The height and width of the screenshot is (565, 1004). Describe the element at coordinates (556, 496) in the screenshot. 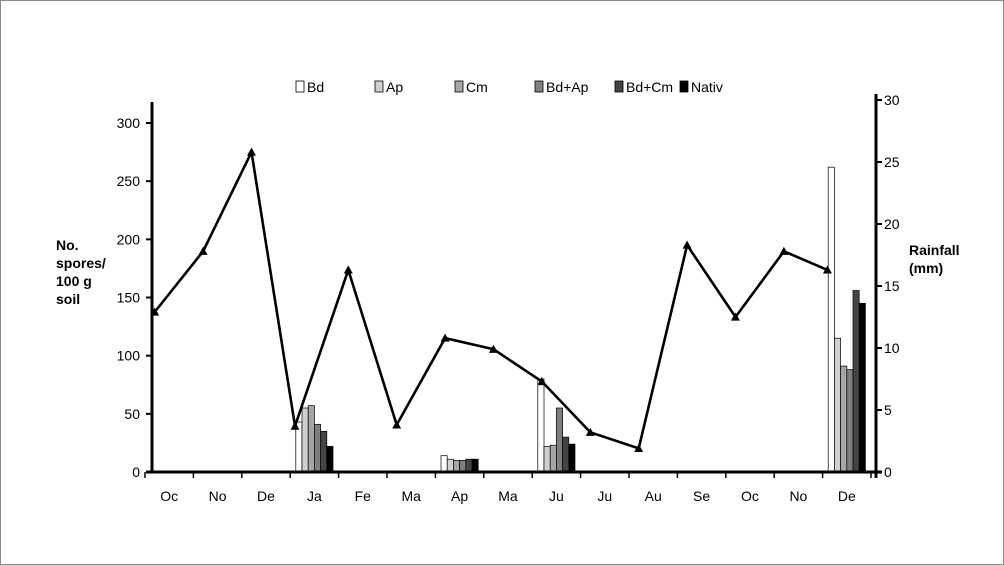

I see `x-tick-label-8: Ju` at that location.